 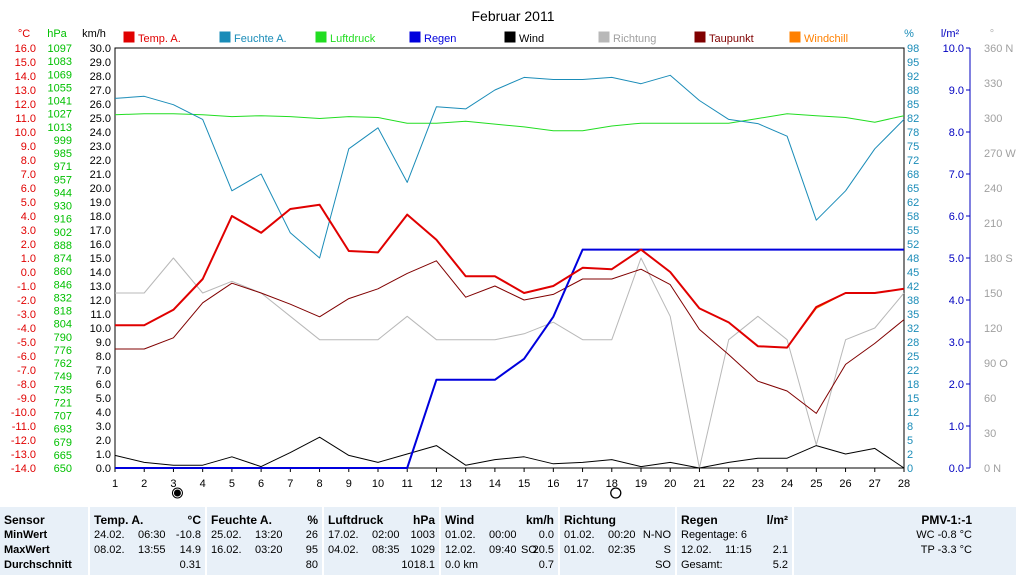 I want to click on chart-title: Februar 2011, so click(x=512, y=16).